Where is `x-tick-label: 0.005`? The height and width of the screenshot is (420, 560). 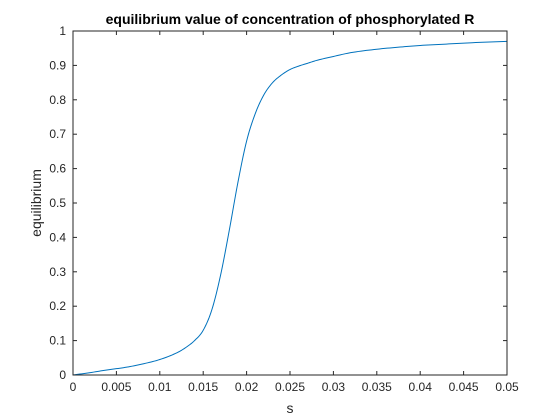
x-tick-label: 0.005 is located at coordinates (116, 387).